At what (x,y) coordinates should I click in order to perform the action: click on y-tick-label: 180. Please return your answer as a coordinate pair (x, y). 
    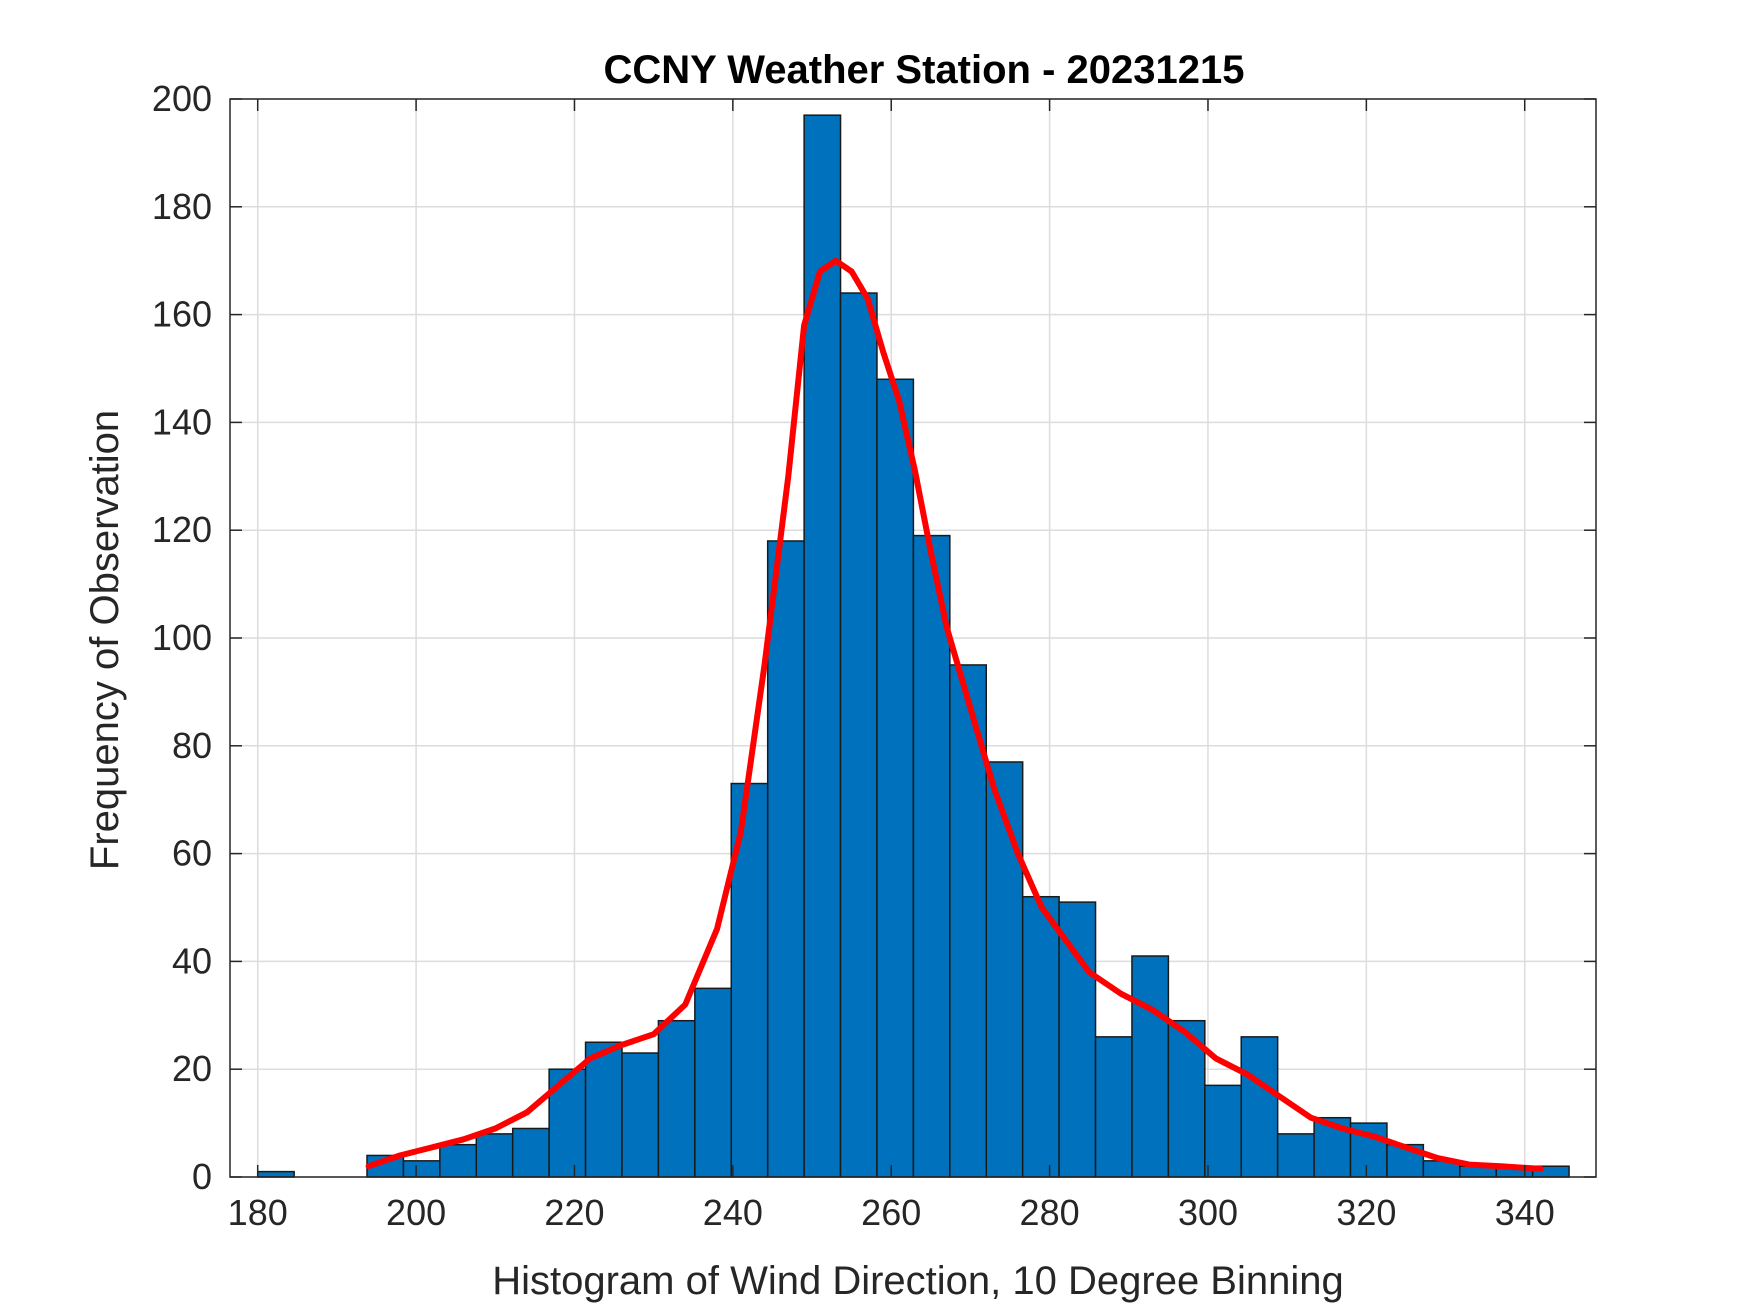
    Looking at the image, I should click on (182, 206).